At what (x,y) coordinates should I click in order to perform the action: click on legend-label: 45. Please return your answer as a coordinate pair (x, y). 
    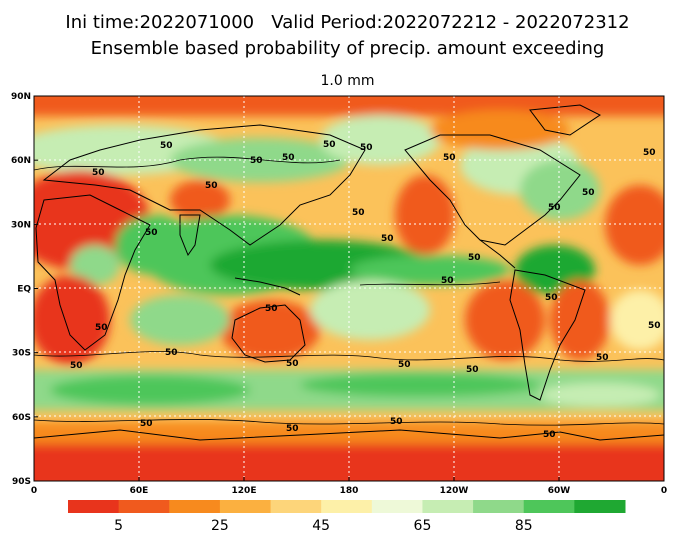
    Looking at the image, I should click on (321, 526).